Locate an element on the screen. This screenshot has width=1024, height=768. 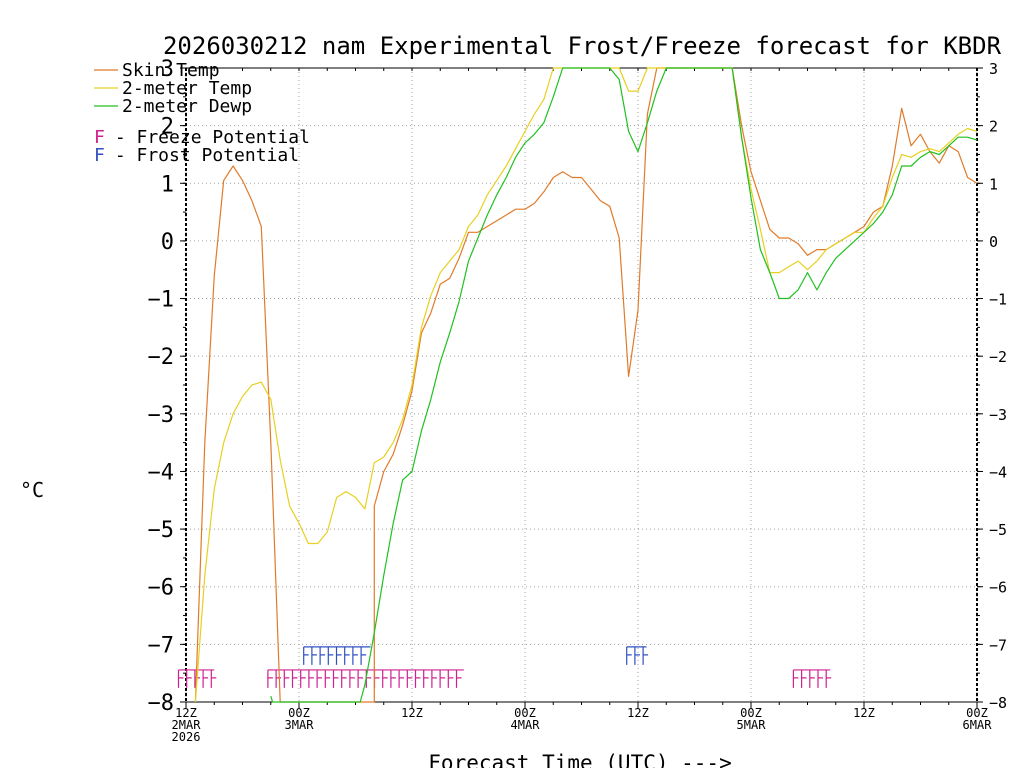
legend-label: Skin Temp is located at coordinates (171, 70).